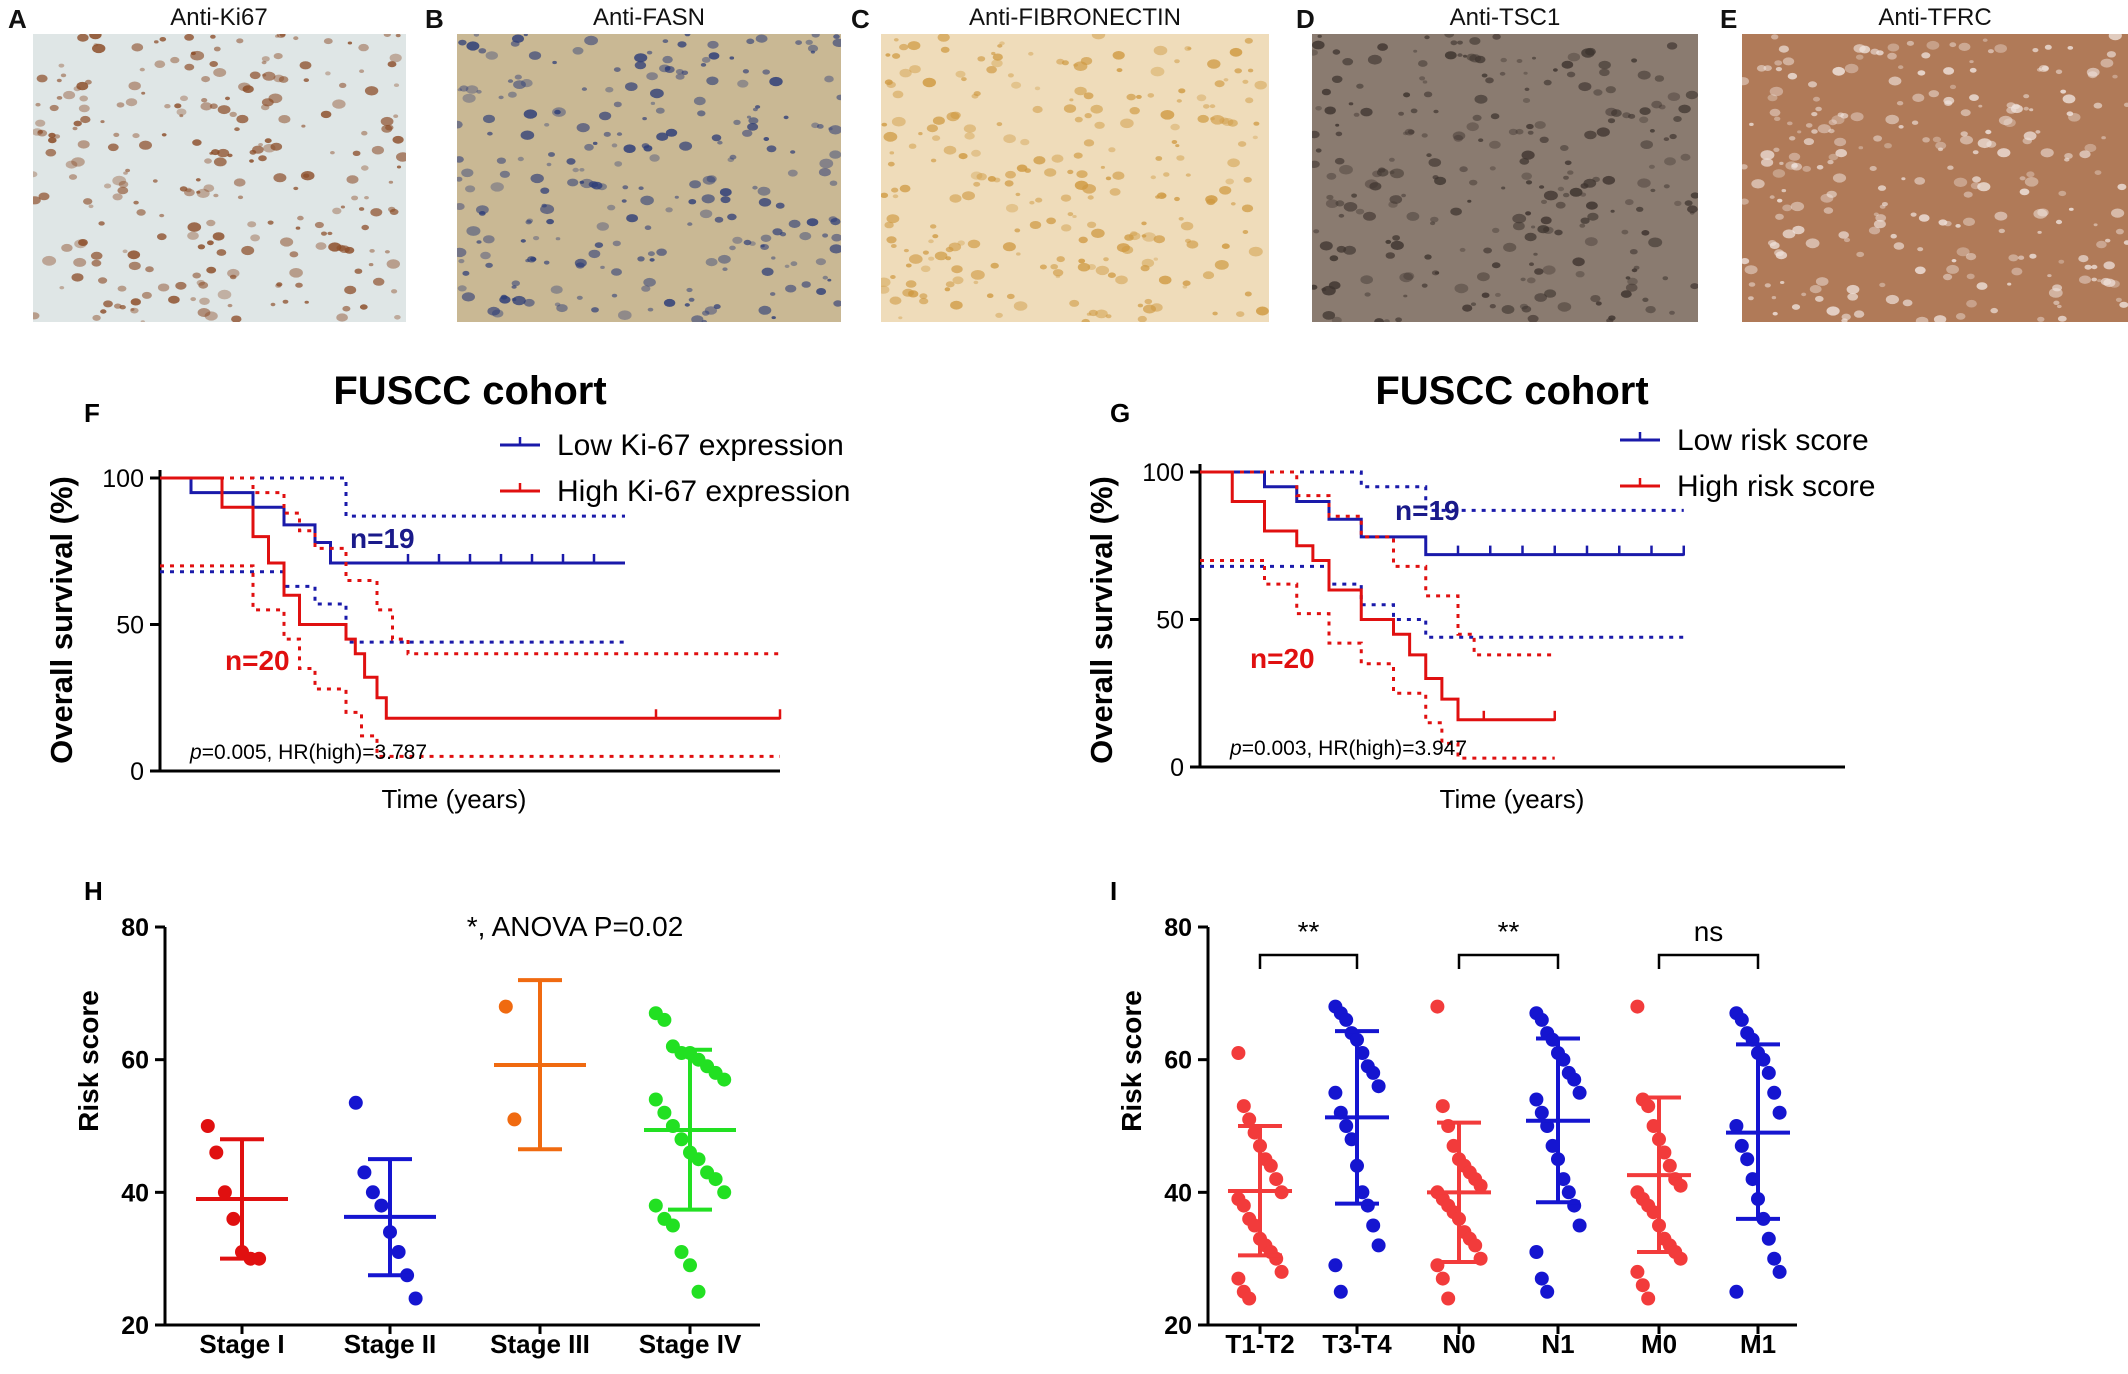 This screenshot has width=2128, height=1374. I want to click on panel-letter-e: E, so click(1729, 19).